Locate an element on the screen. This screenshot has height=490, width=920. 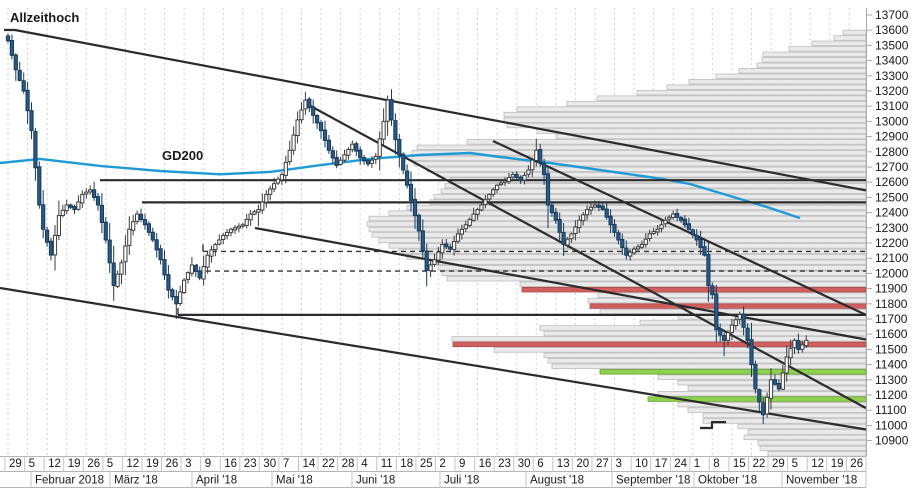
x-axis-day-label: 1 is located at coordinates (697, 464).